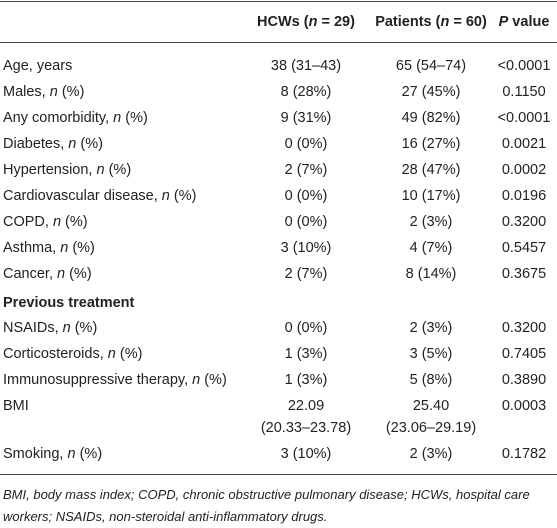 This screenshot has width=557, height=528. I want to click on column-header: P value, so click(524, 22).